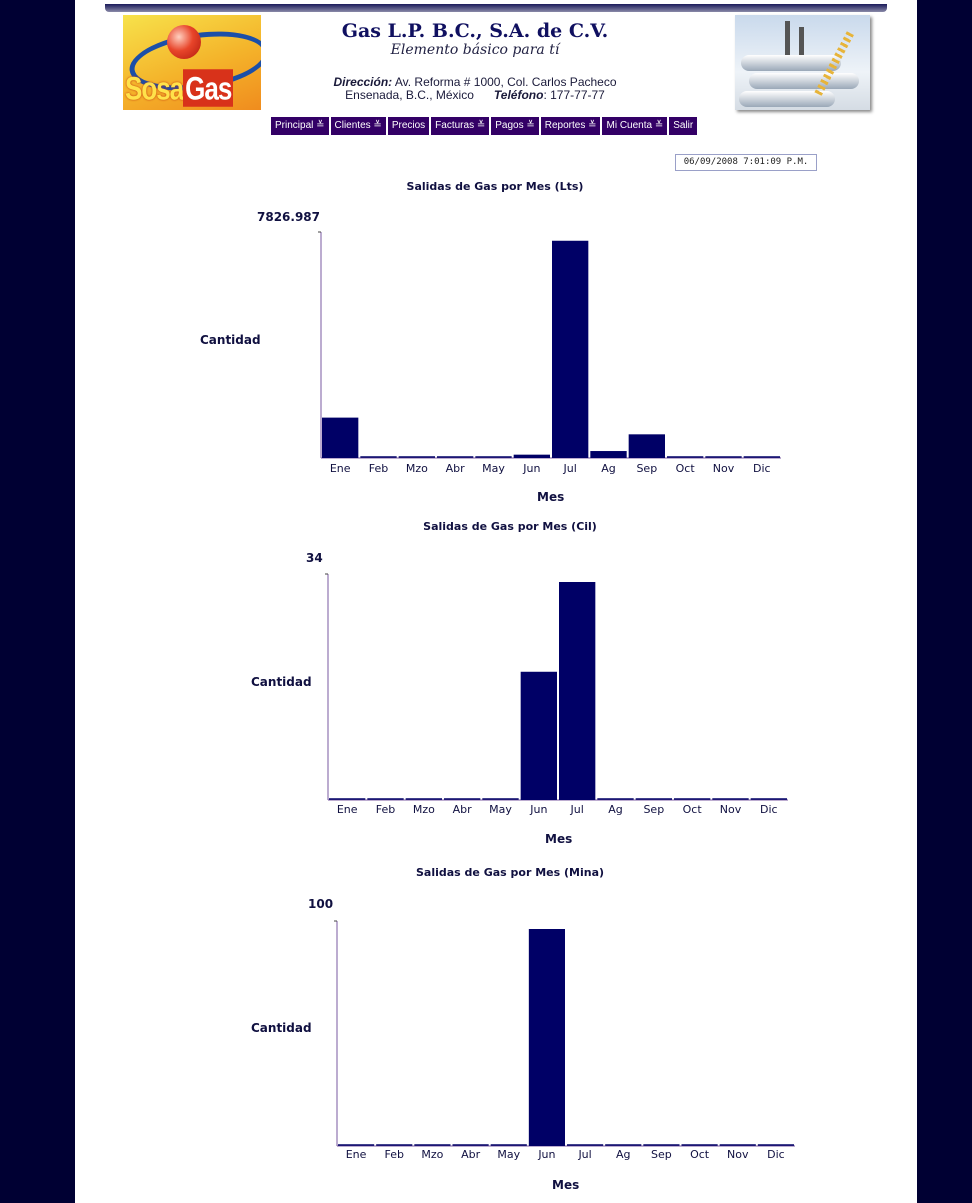 The width and height of the screenshot is (972, 1203). I want to click on company-name: Gas L.P. B.C., S.A. de C.V., so click(475, 31).